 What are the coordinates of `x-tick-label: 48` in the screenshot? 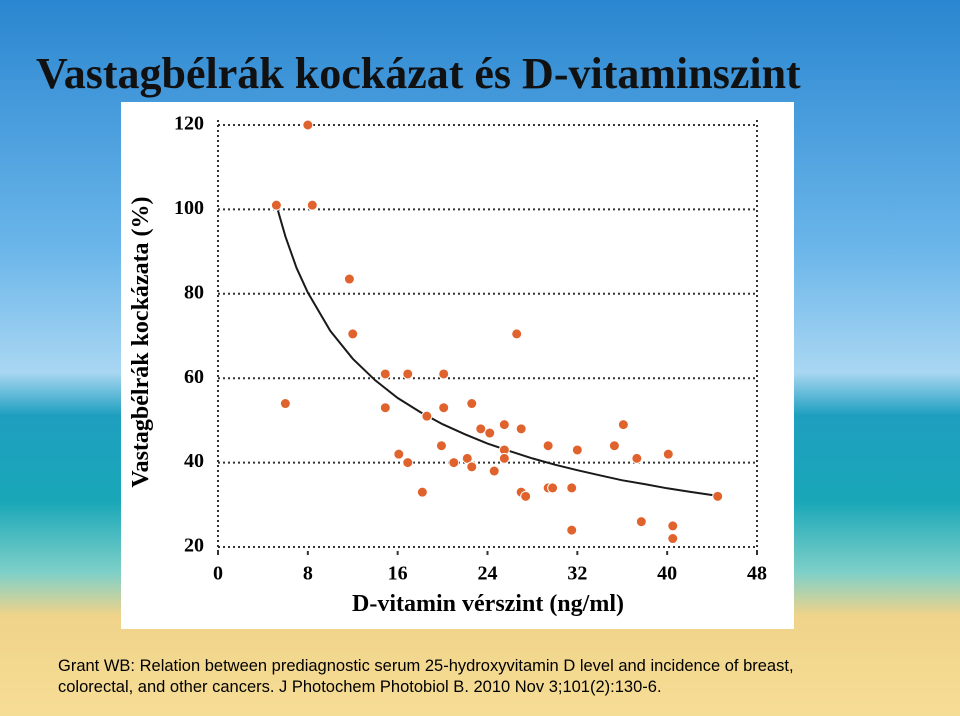 It's located at (757, 574).